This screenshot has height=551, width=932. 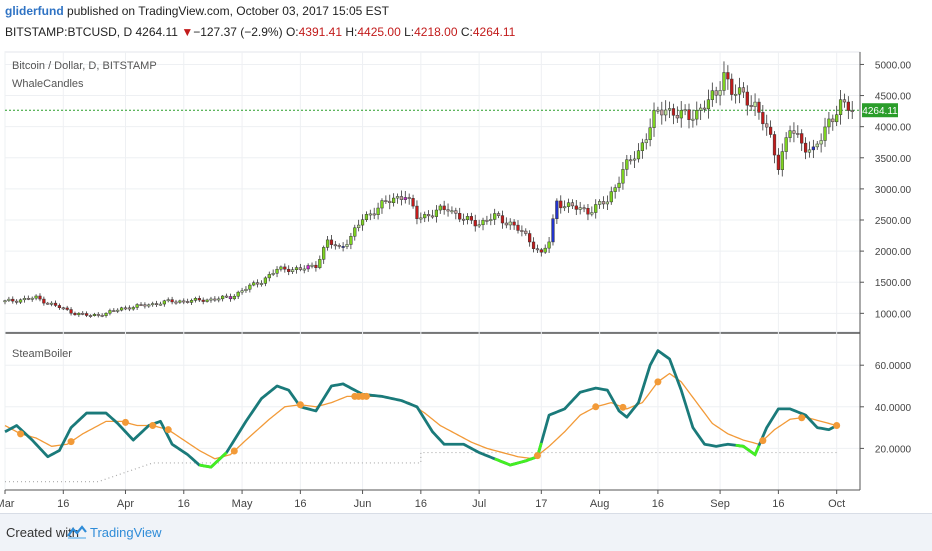 What do you see at coordinates (518, 454) in the screenshot?
I see `steamboiler-oversold-segment` at bounding box center [518, 454].